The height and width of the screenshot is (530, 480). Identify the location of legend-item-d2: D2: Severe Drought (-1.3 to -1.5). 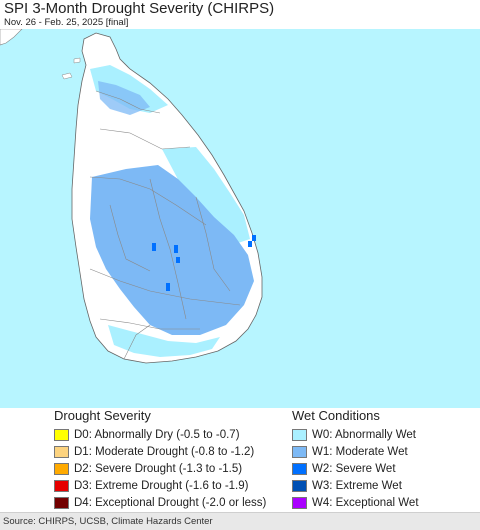
(160, 469).